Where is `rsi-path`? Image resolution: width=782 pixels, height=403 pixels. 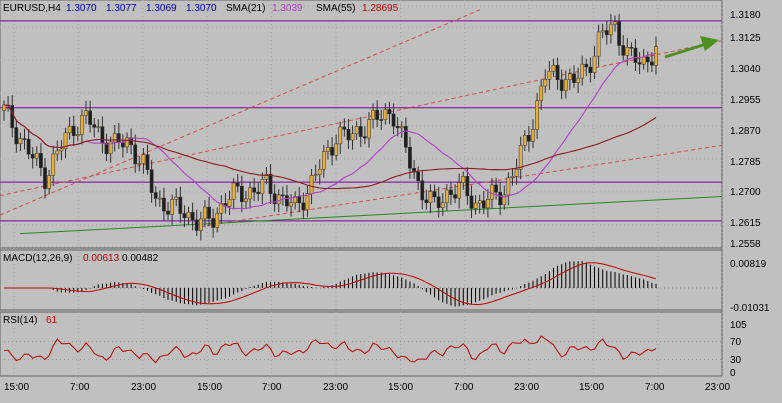
rsi-path is located at coordinates (330, 349).